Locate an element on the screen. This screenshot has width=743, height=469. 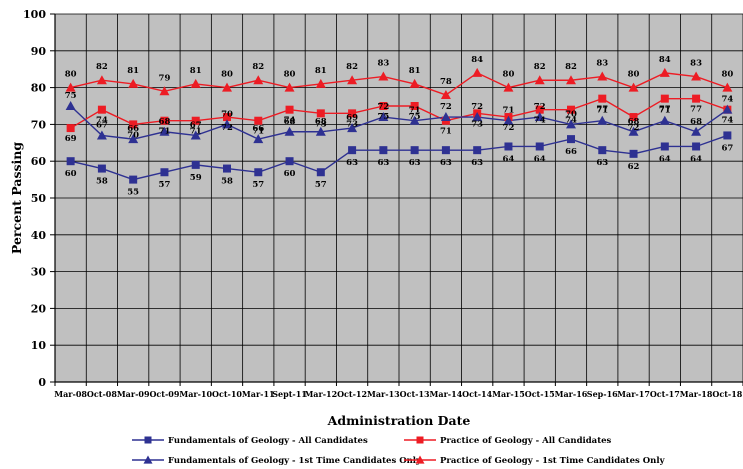
x-tick-label: Mar-09 is located at coordinates (133, 394).